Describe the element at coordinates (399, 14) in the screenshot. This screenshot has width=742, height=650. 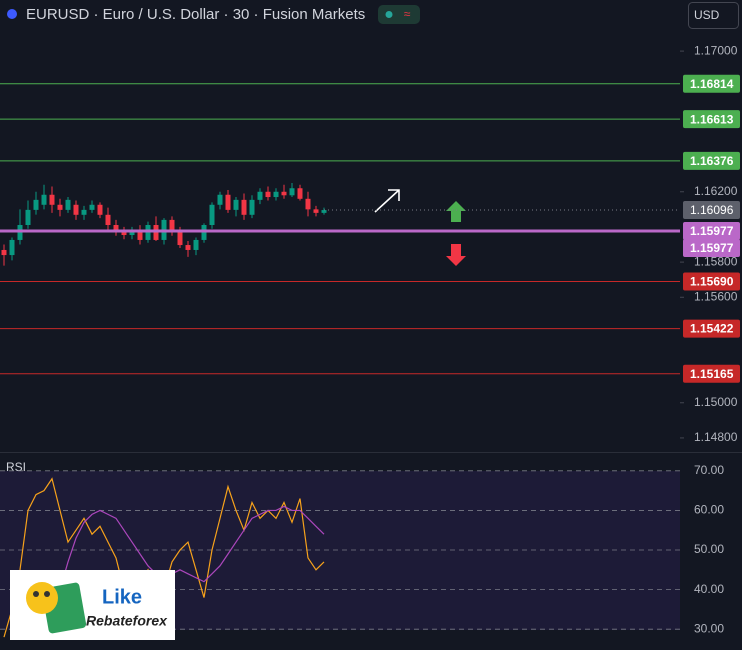
I see `status-badge` at that location.